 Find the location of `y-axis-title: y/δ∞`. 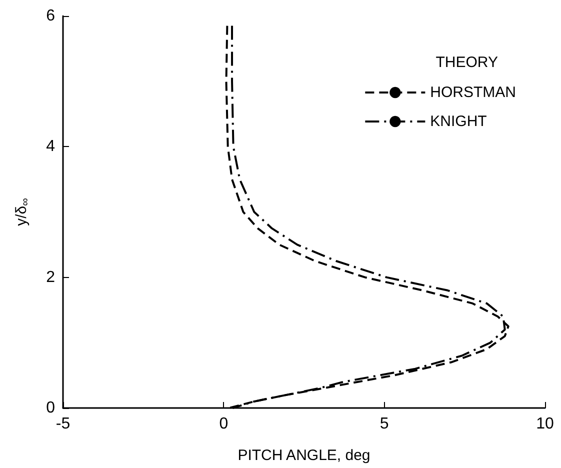

y-axis-title: y/δ∞ is located at coordinates (22, 212).